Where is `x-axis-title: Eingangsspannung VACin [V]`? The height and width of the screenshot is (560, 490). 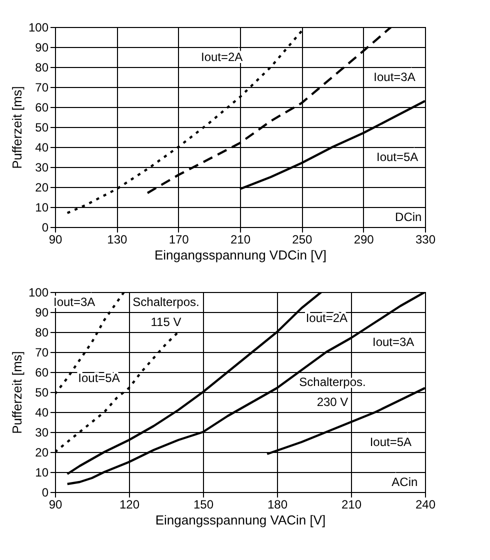 x-axis-title: Eingangsspannung VACin [V] is located at coordinates (240, 520).